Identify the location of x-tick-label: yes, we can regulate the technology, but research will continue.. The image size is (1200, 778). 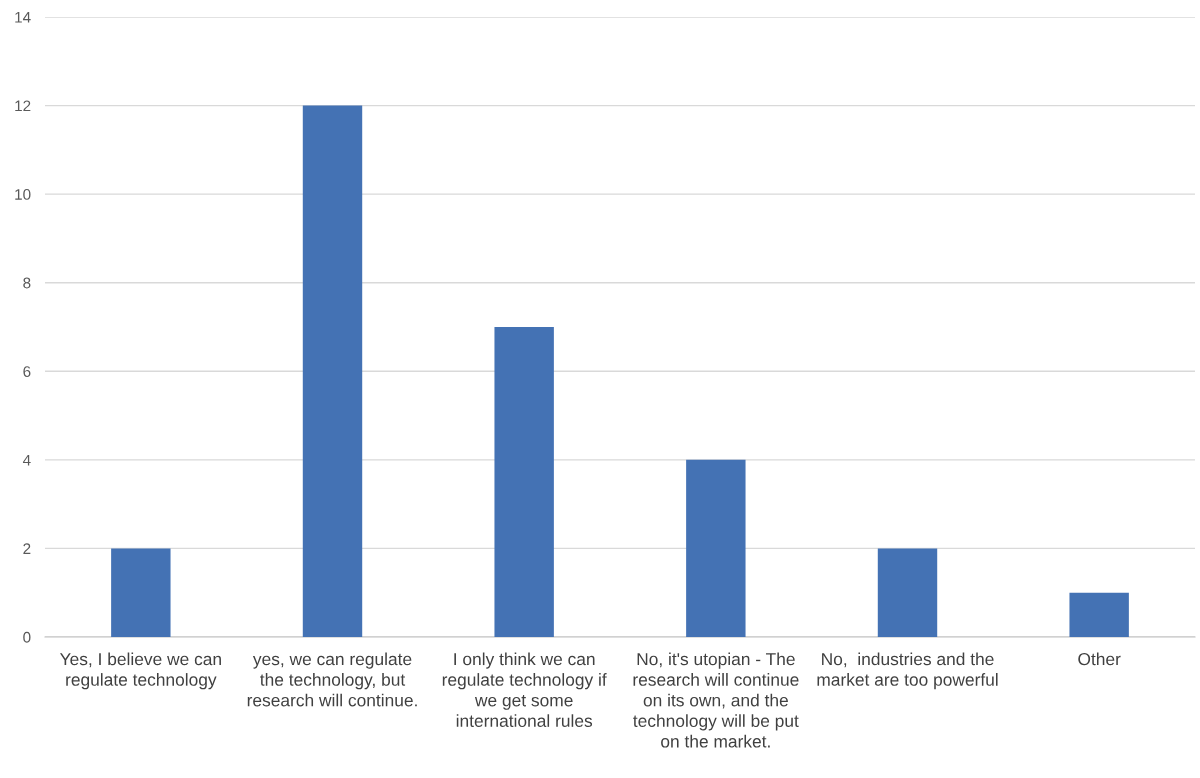
(332, 679).